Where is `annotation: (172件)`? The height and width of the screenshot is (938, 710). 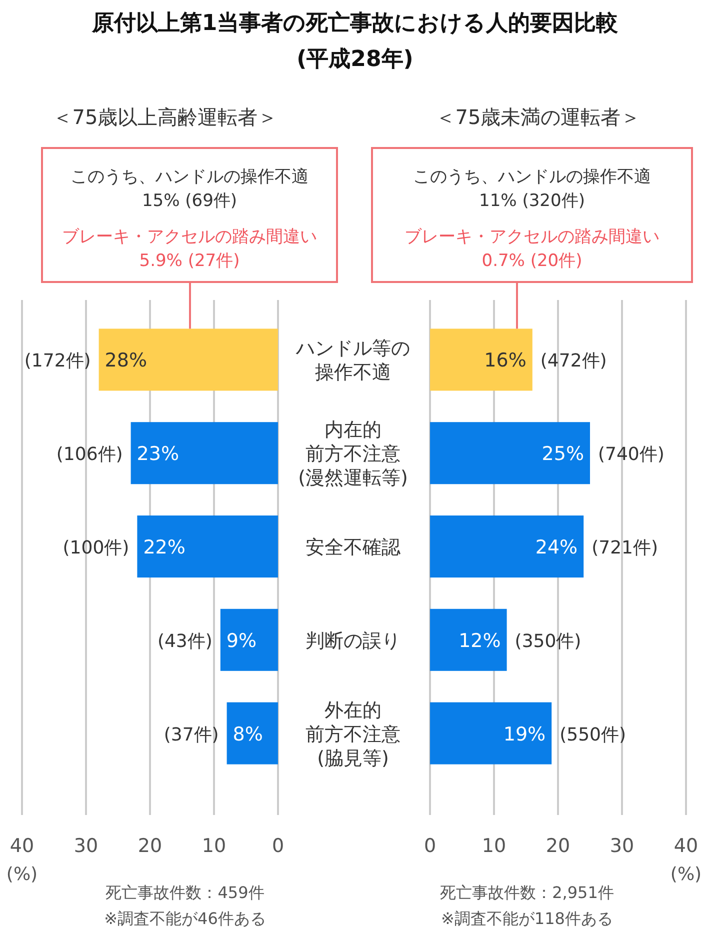 annotation: (172件) is located at coordinates (57, 361).